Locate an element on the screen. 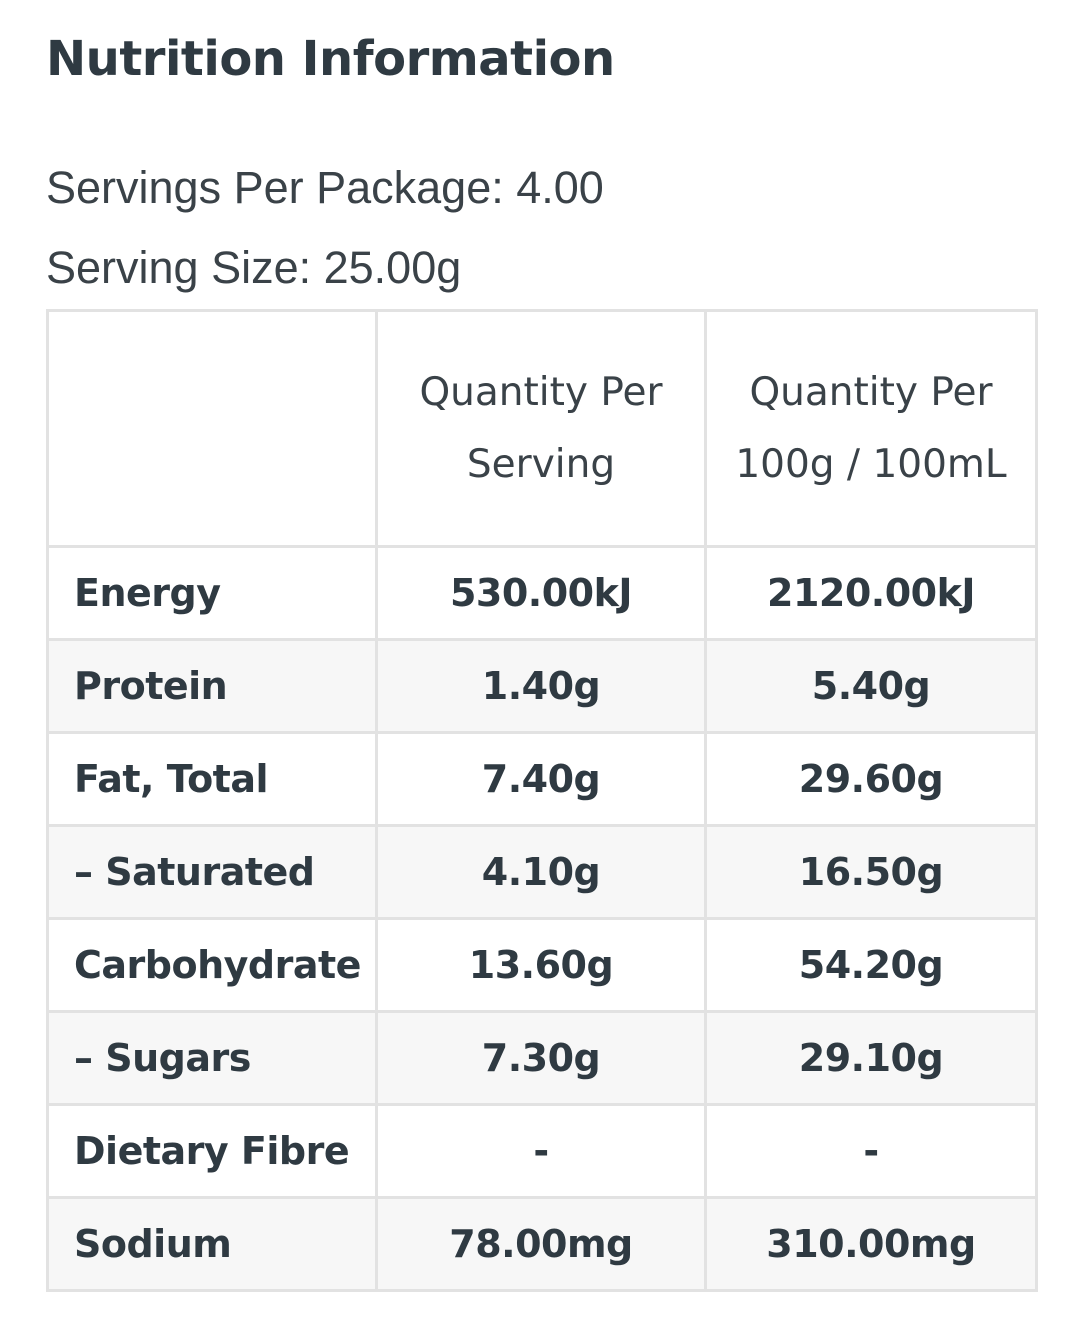  per-100-value: 2120.00kJ is located at coordinates (871, 593).